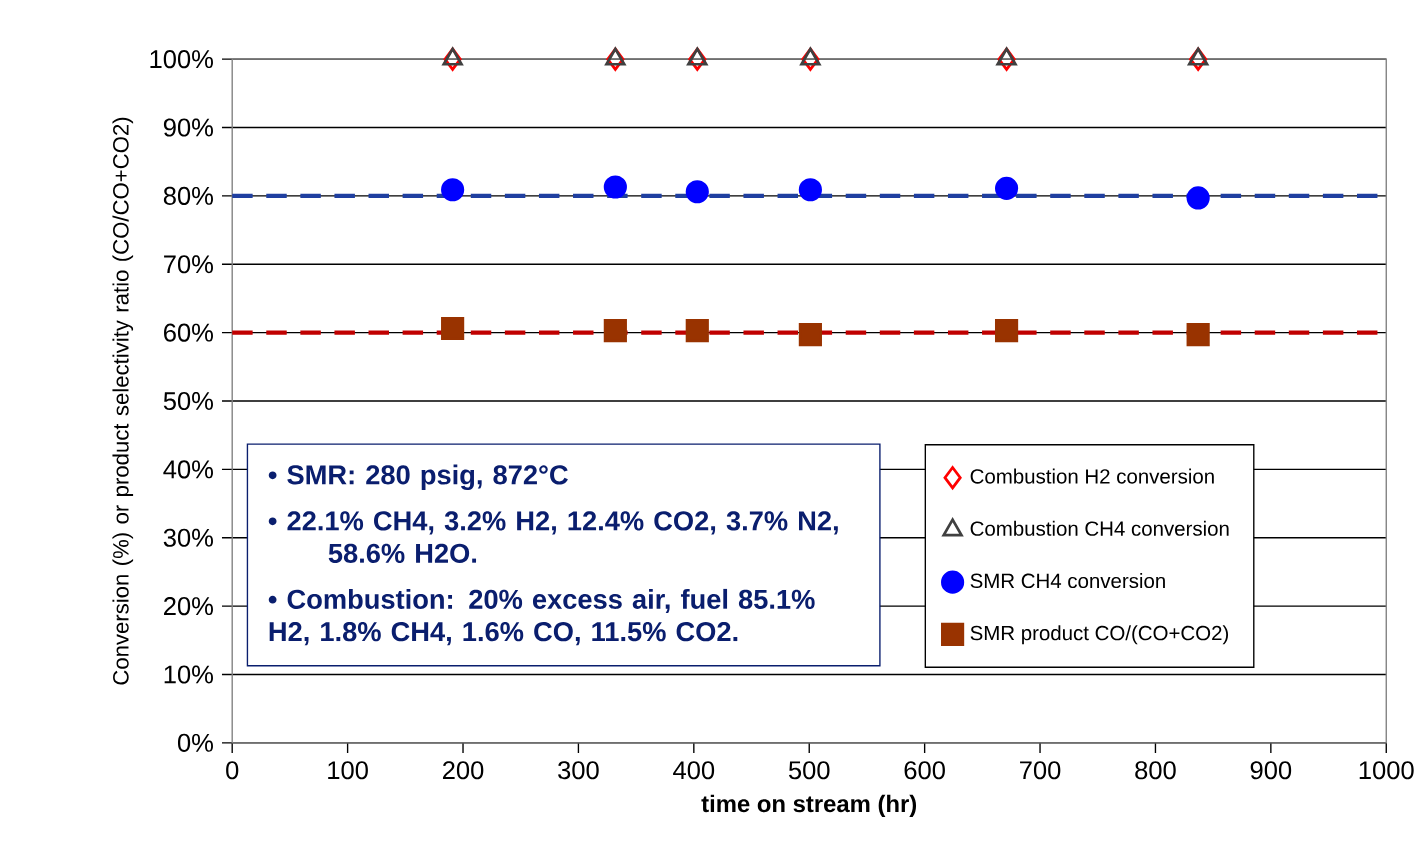 Image resolution: width=1427 pixels, height=854 pixels. I want to click on legend-label: SMR CH4 conversion, so click(1067, 580).